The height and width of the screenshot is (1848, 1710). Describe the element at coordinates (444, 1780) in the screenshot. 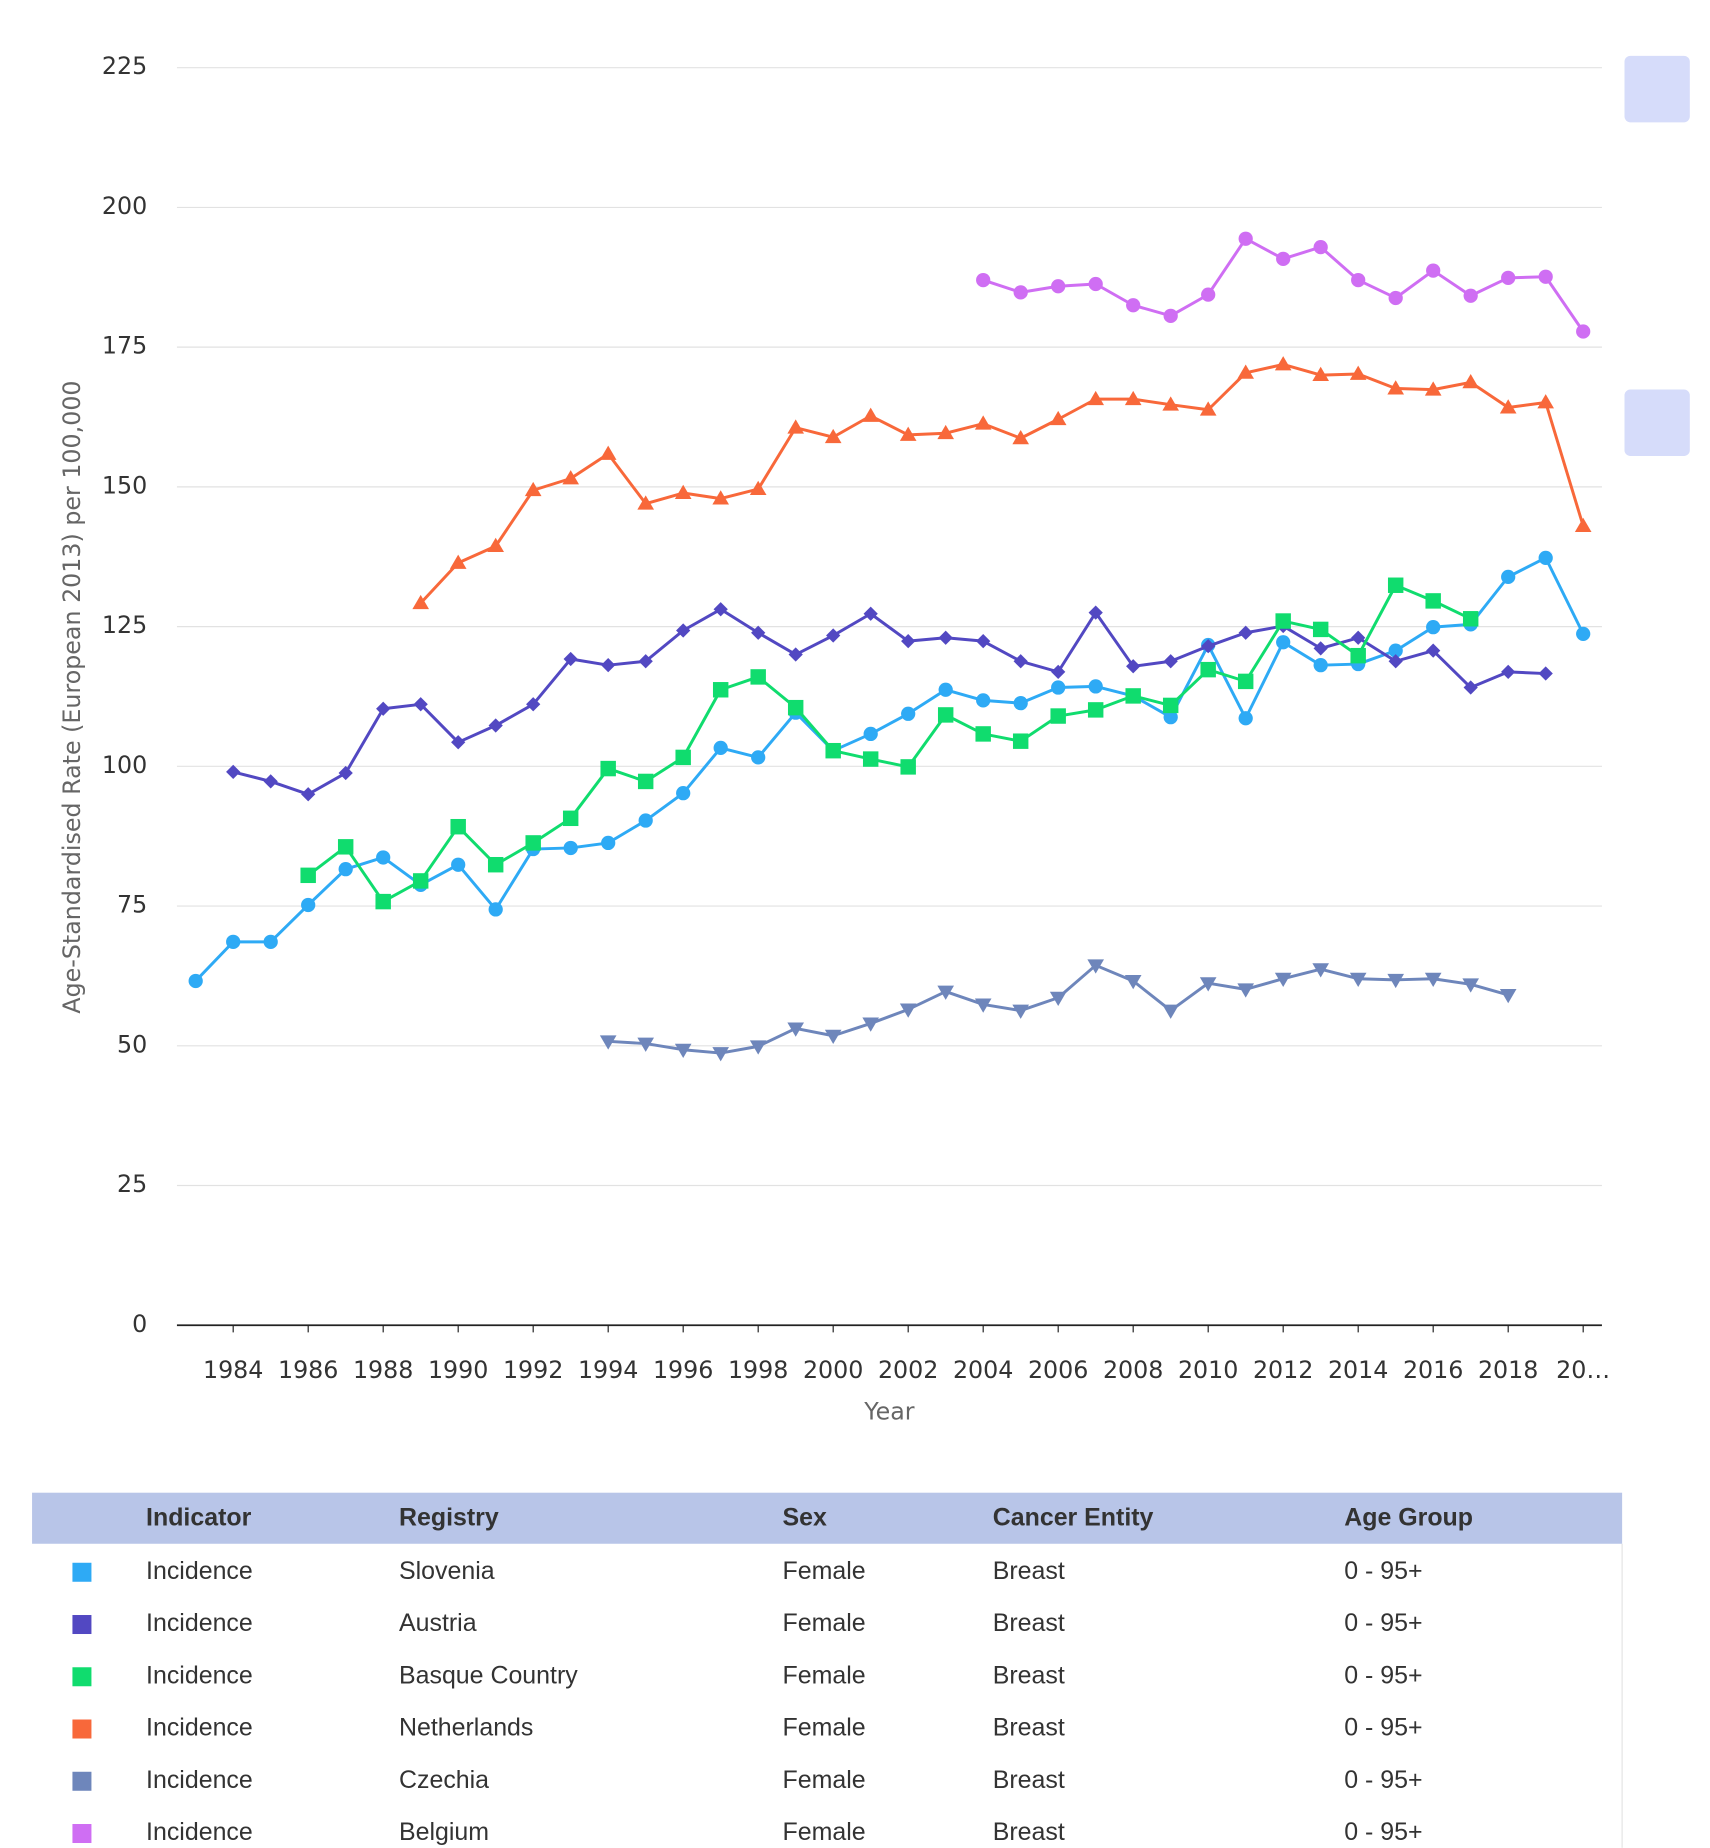

I see `legend-label: Czechia` at that location.